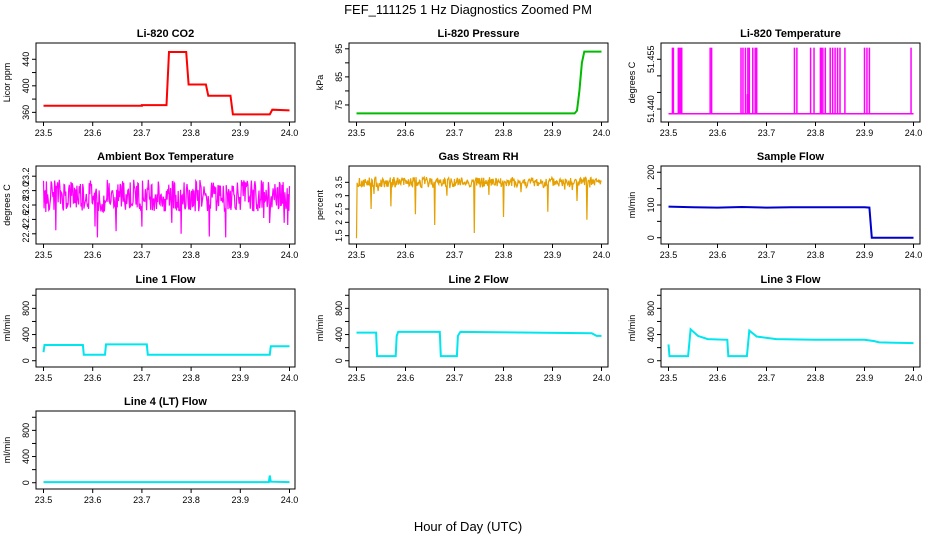 The image size is (936, 540). I want to click on y-axis-label: kPa, so click(320, 83).